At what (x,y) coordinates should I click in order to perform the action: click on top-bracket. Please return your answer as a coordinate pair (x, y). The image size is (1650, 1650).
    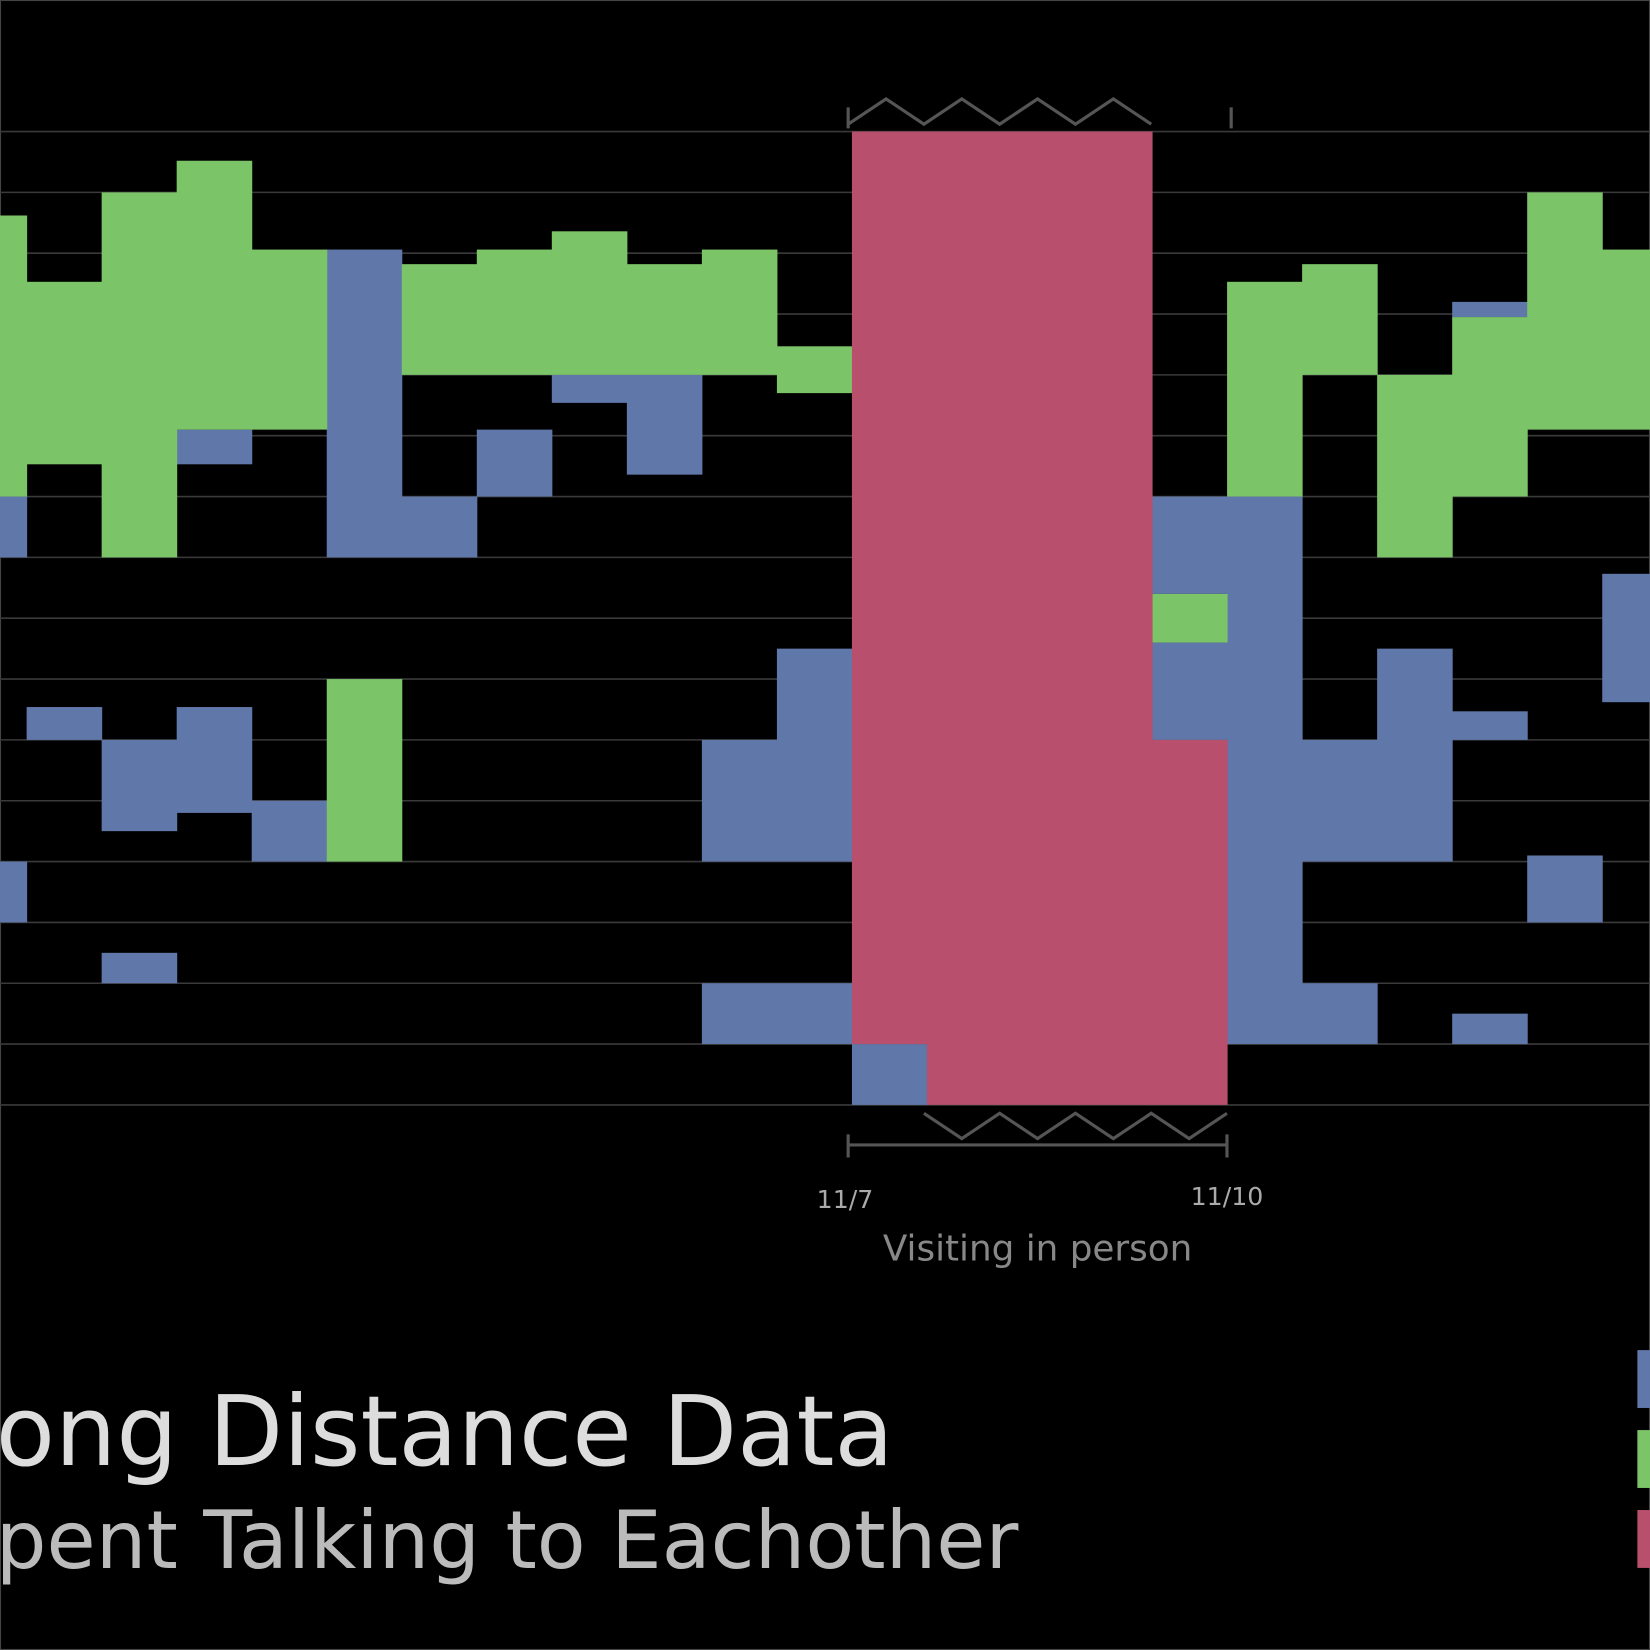
    Looking at the image, I should click on (1039, 113).